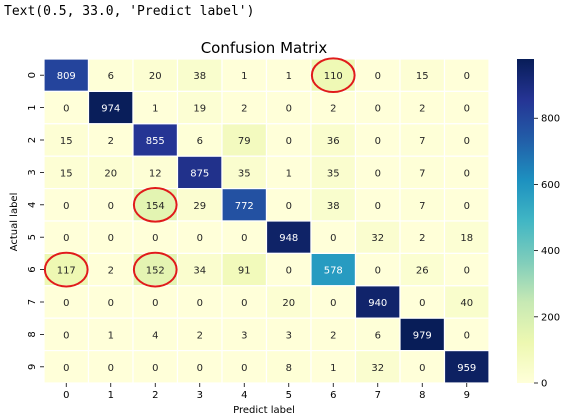 The width and height of the screenshot is (566, 418). What do you see at coordinates (266, 392) in the screenshot?
I see `x-axis-ticks: 0 1 2 3 4 5 6 7 8 9` at bounding box center [266, 392].